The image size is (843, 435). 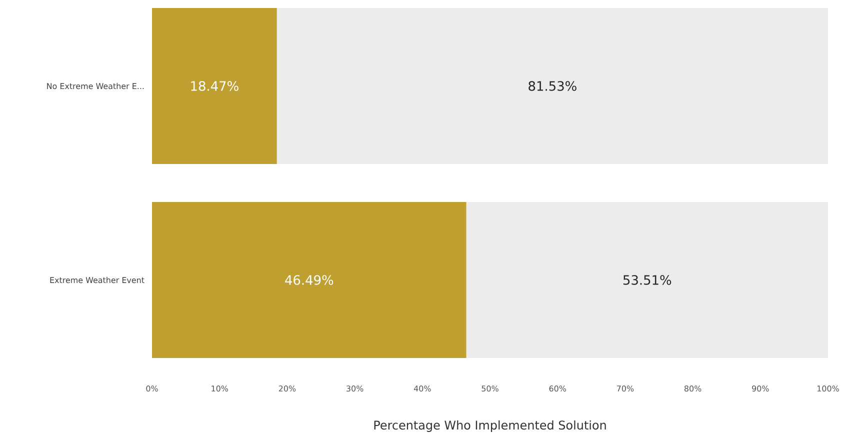 I want to click on data-label: 81.53%, so click(x=552, y=85).